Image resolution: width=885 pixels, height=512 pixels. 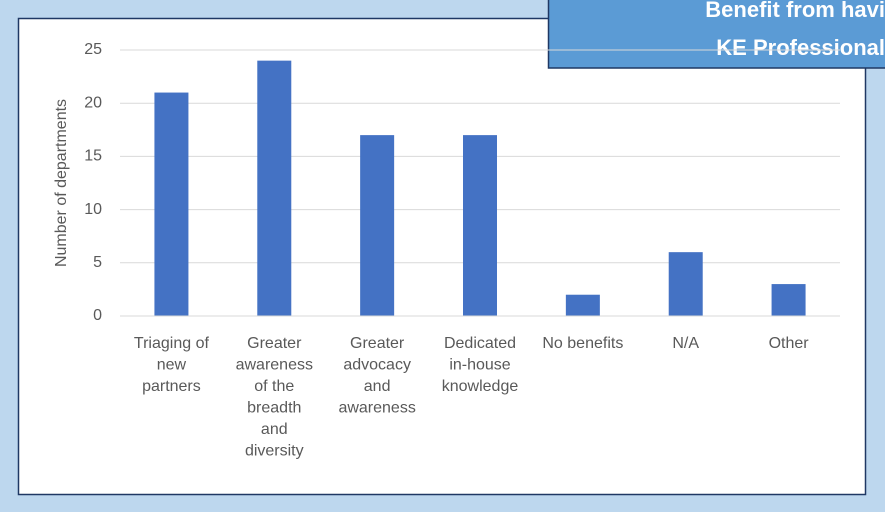 What do you see at coordinates (172, 365) in the screenshot?
I see `x-tick-label: Triaging of new partners` at bounding box center [172, 365].